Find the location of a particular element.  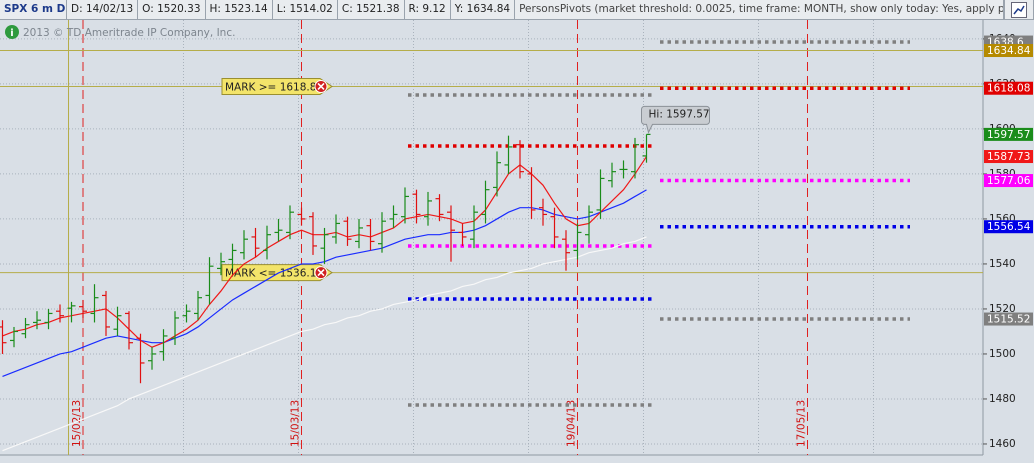

info-icon is located at coordinates (12, 32).